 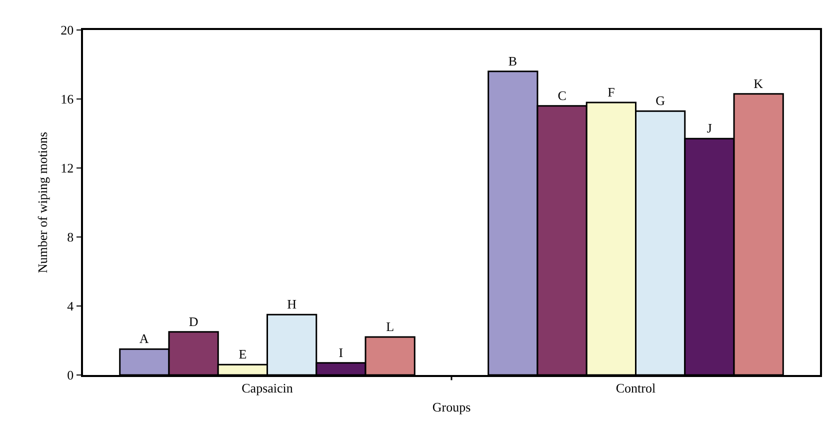 I want to click on y-axis-title: Number of wiping motions, so click(x=42, y=203).